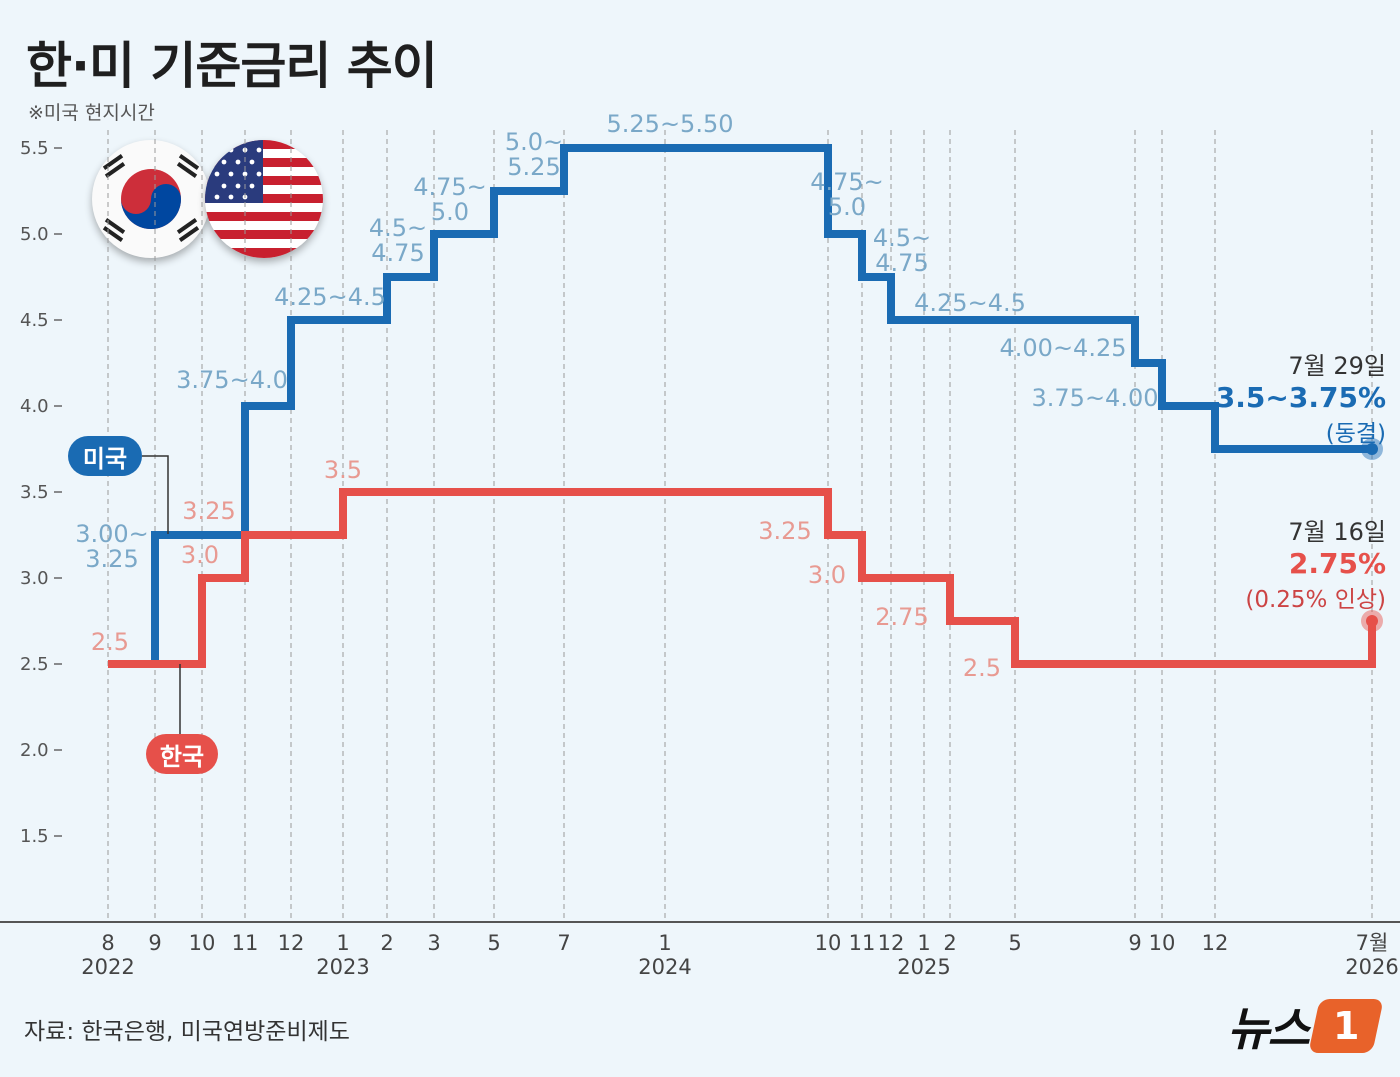  Describe the element at coordinates (1372, 449) in the screenshot. I see `us-end-marker` at that location.